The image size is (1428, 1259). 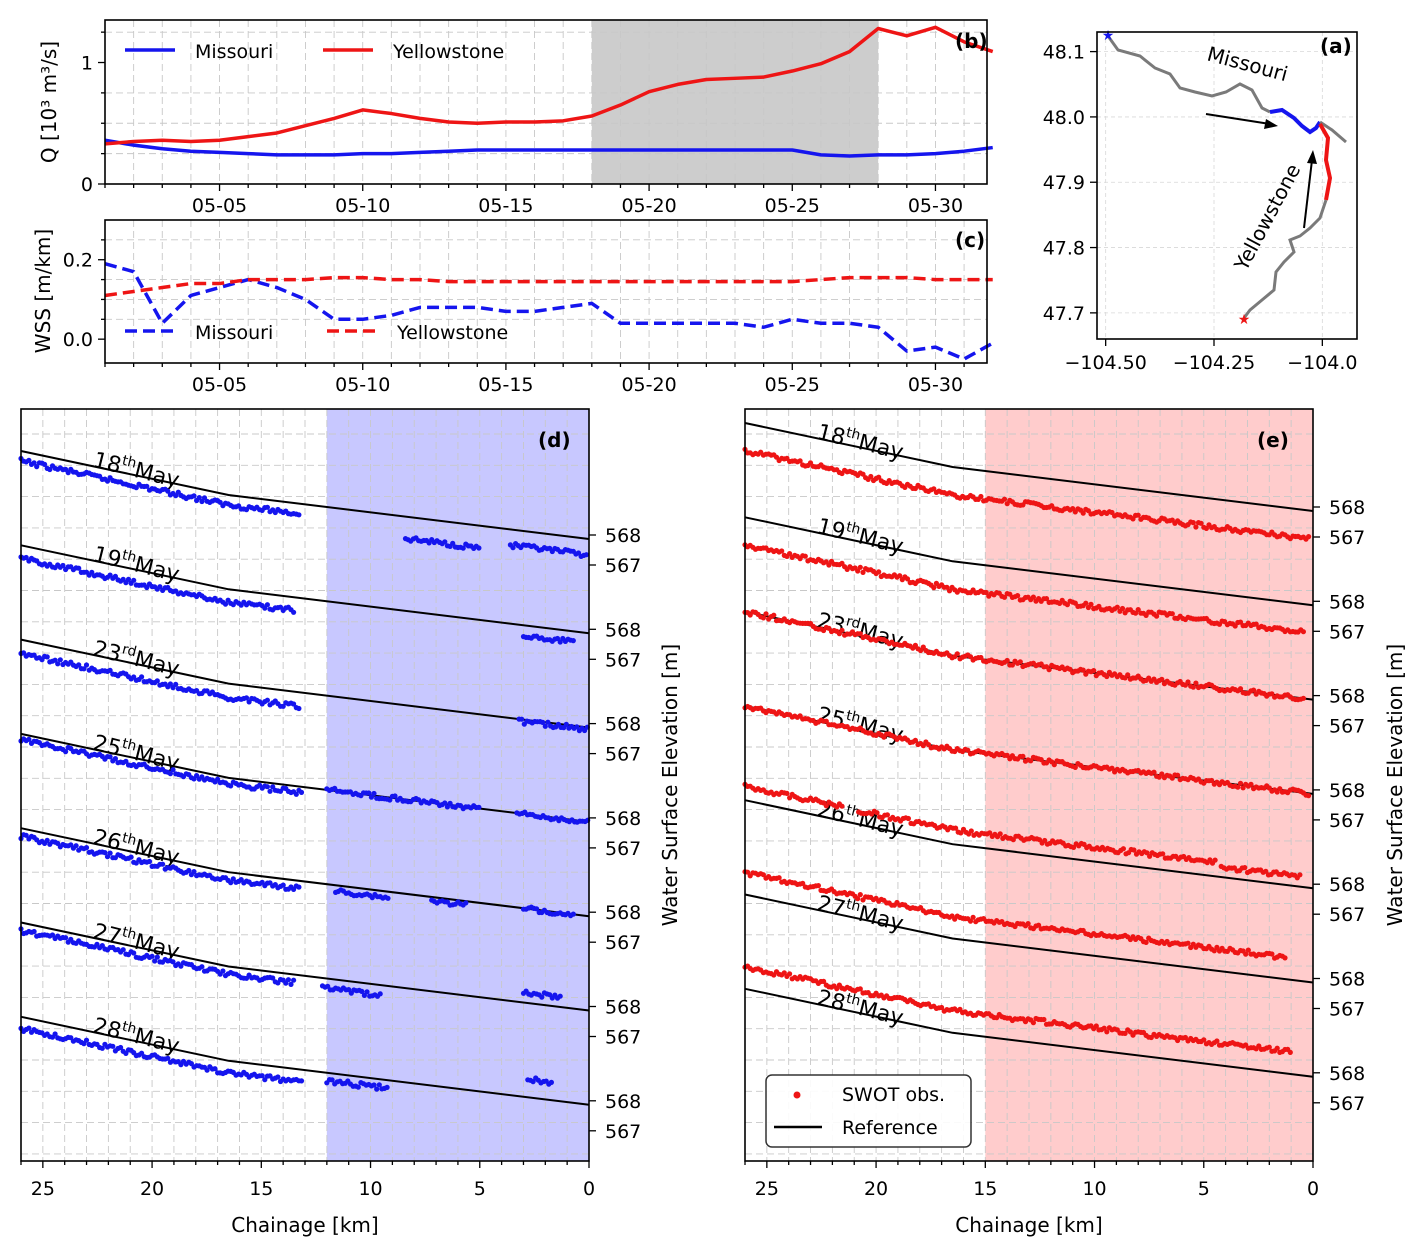 I want to click on x-tick-label: 05-05, so click(x=219, y=385).